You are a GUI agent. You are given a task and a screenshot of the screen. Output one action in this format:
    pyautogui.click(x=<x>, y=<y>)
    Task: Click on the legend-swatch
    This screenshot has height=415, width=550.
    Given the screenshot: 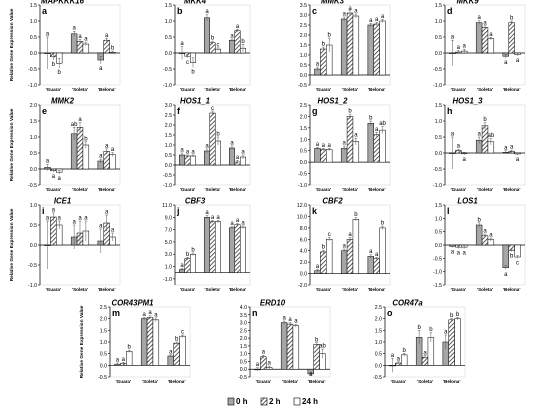 What is the action you would take?
    pyautogui.click(x=297, y=401)
    